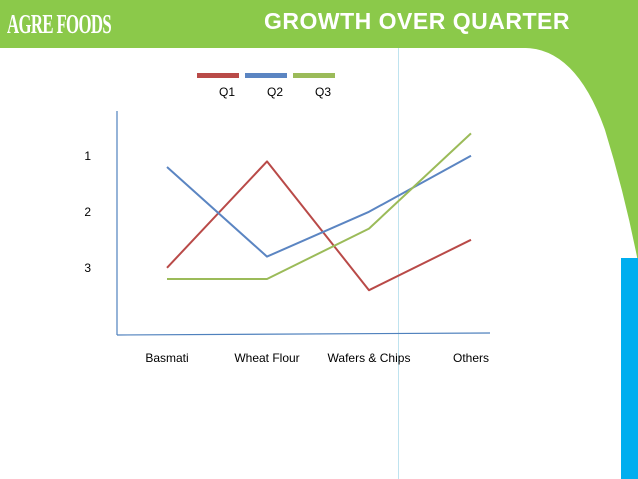 The height and width of the screenshot is (479, 638). I want to click on header-banner, so click(319, 24).